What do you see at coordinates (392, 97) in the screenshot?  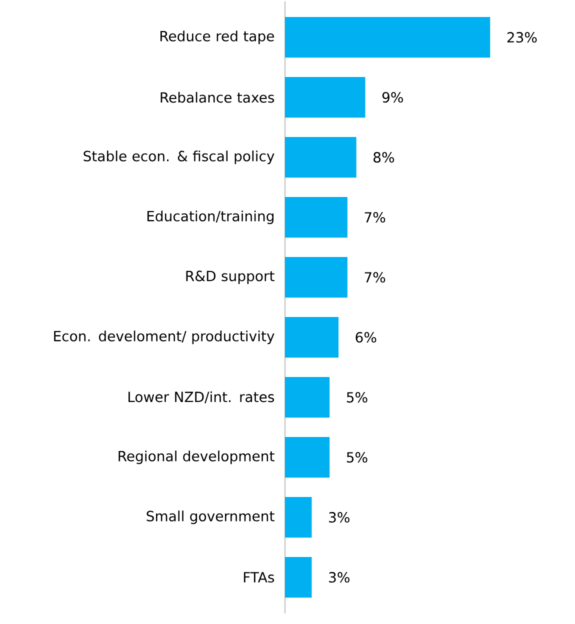 I see `data-label: 9%` at bounding box center [392, 97].